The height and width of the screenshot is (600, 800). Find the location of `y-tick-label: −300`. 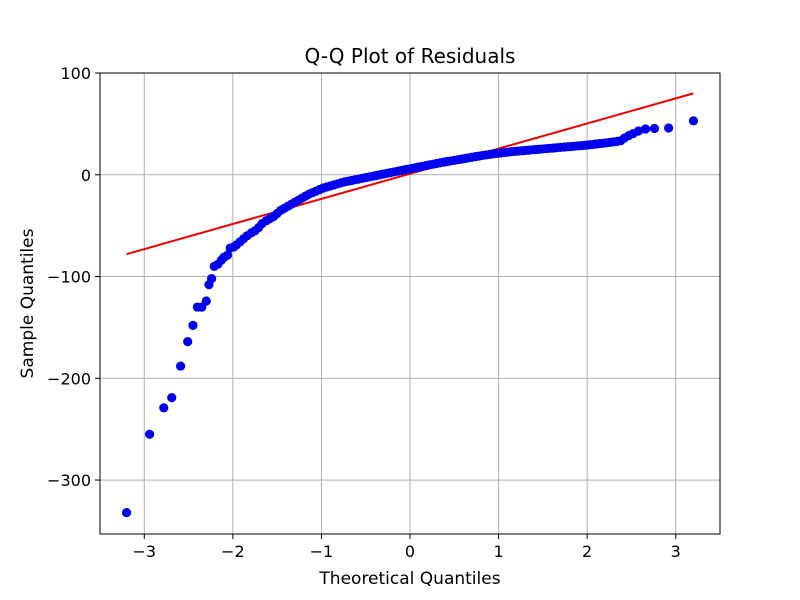

y-tick-label: −300 is located at coordinates (69, 480).